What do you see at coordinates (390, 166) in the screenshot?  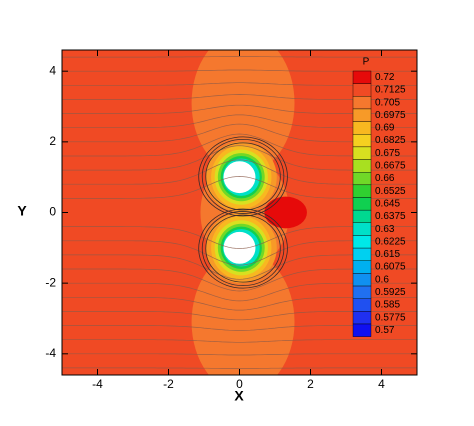 I see `colorbar-label: 0.6675` at bounding box center [390, 166].